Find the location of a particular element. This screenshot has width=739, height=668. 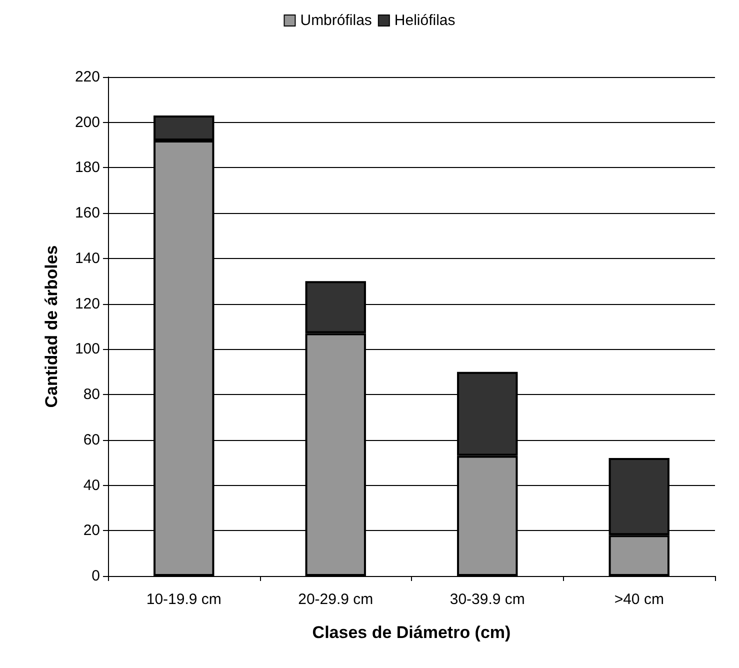

legend-label: Heliófilas is located at coordinates (425, 20).